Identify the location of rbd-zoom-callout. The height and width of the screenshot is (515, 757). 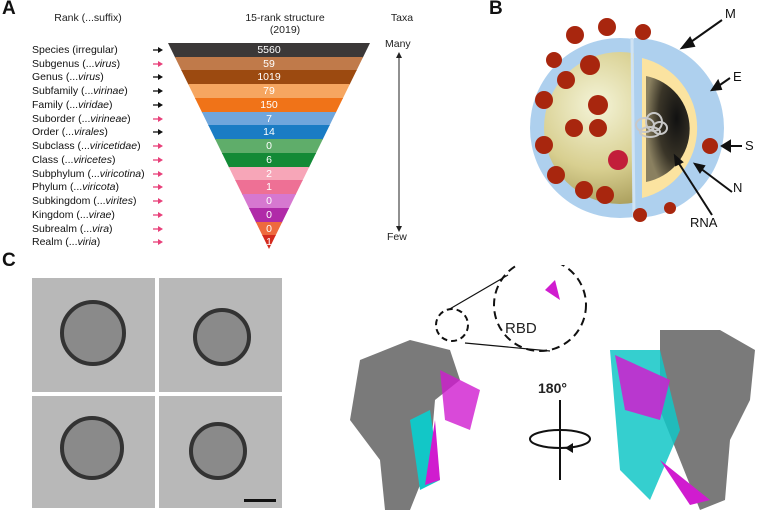
(511, 308).